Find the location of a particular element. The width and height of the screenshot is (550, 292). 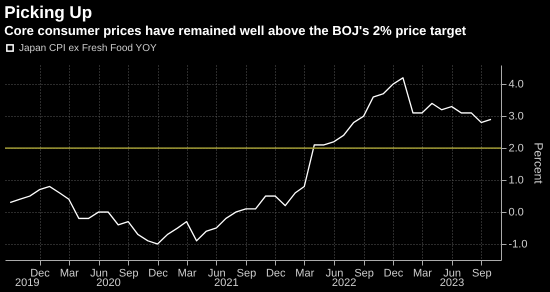

y-tick-label: 4.0 is located at coordinates (516, 84).